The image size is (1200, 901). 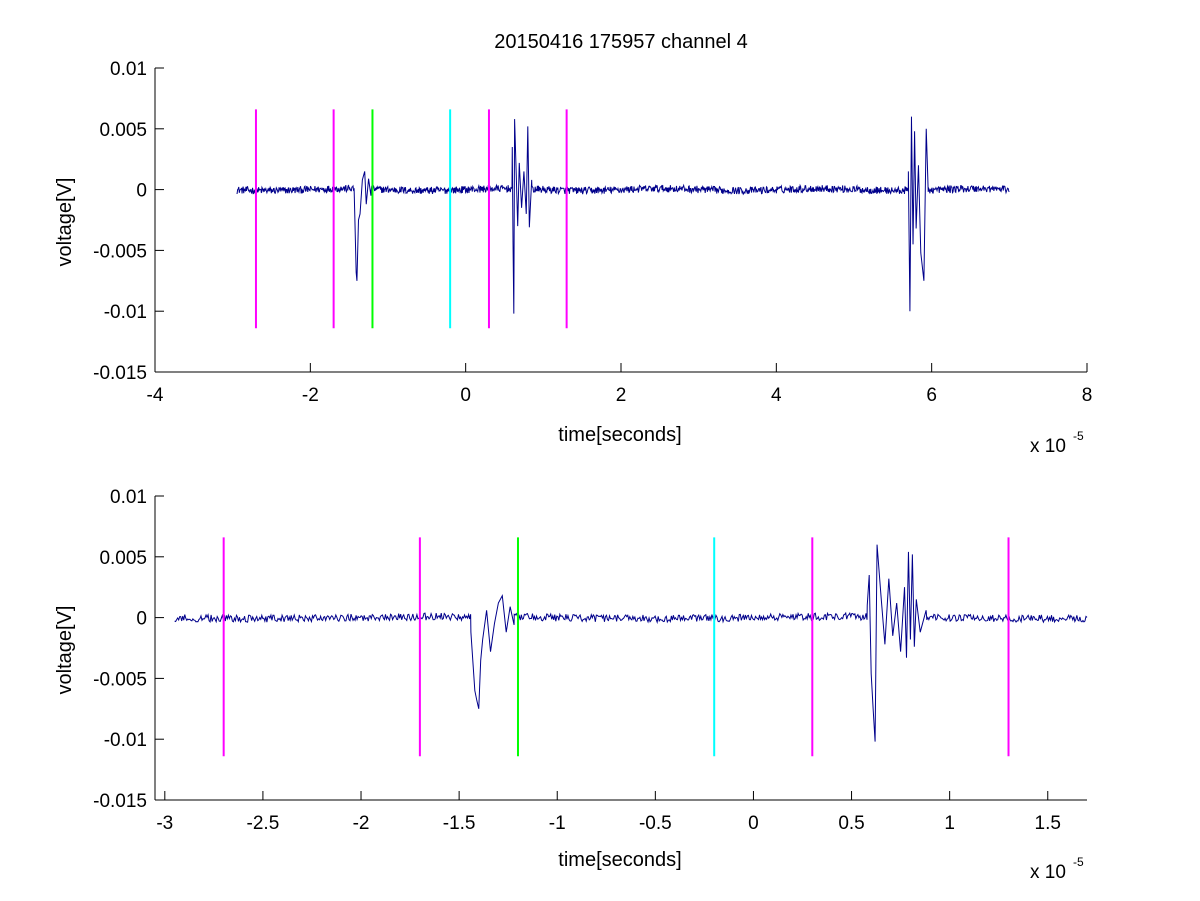 I want to click on bottom-x-exponent: x 10, so click(x=1048, y=872).